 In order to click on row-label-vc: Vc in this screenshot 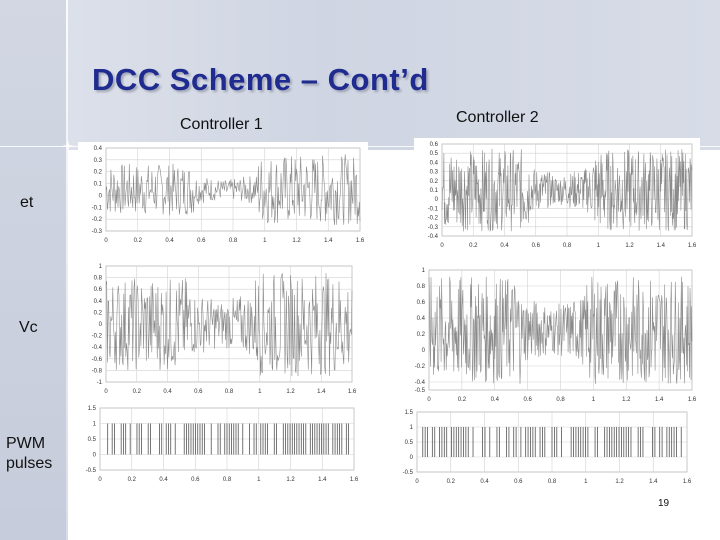, I will do `click(28, 327)`.